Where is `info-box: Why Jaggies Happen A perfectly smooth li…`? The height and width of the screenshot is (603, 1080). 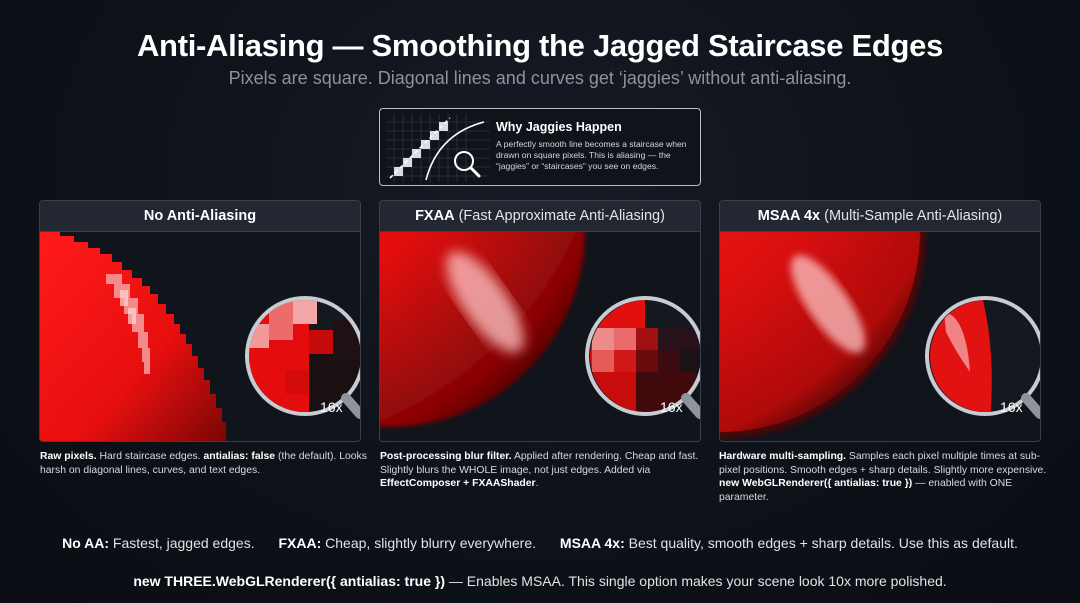 info-box: Why Jaggies Happen A perfectly smooth li… is located at coordinates (540, 147).